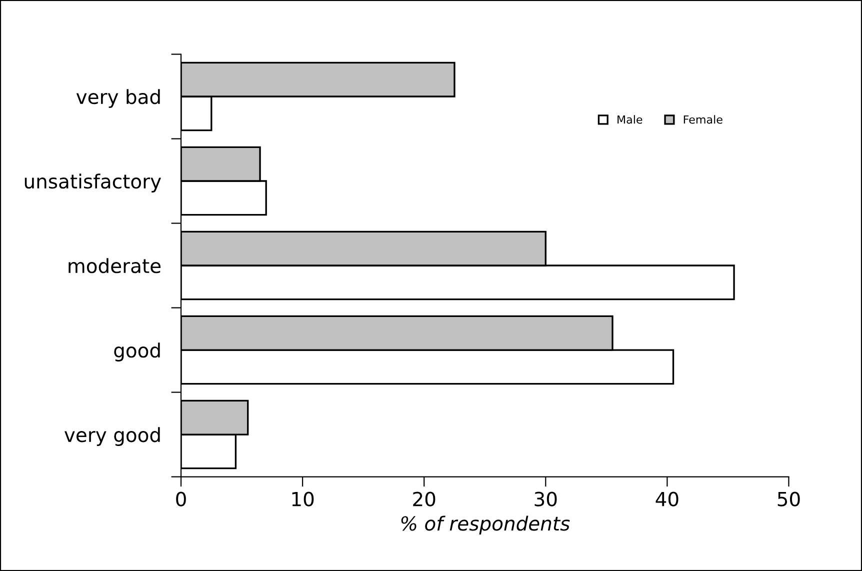 The image size is (862, 571). I want to click on y-tick-label: moderate, so click(114, 266).